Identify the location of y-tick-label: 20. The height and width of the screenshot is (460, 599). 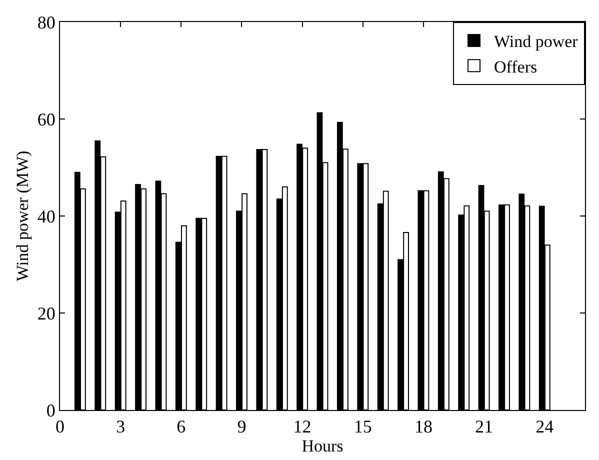
(46, 313).